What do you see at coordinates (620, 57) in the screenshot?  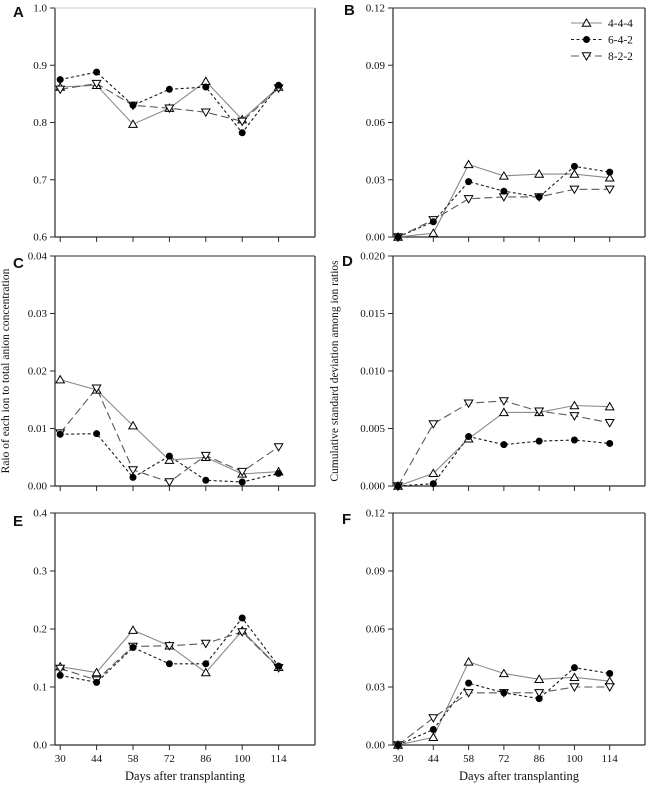 I see `legend-label: 8-2-2` at bounding box center [620, 57].